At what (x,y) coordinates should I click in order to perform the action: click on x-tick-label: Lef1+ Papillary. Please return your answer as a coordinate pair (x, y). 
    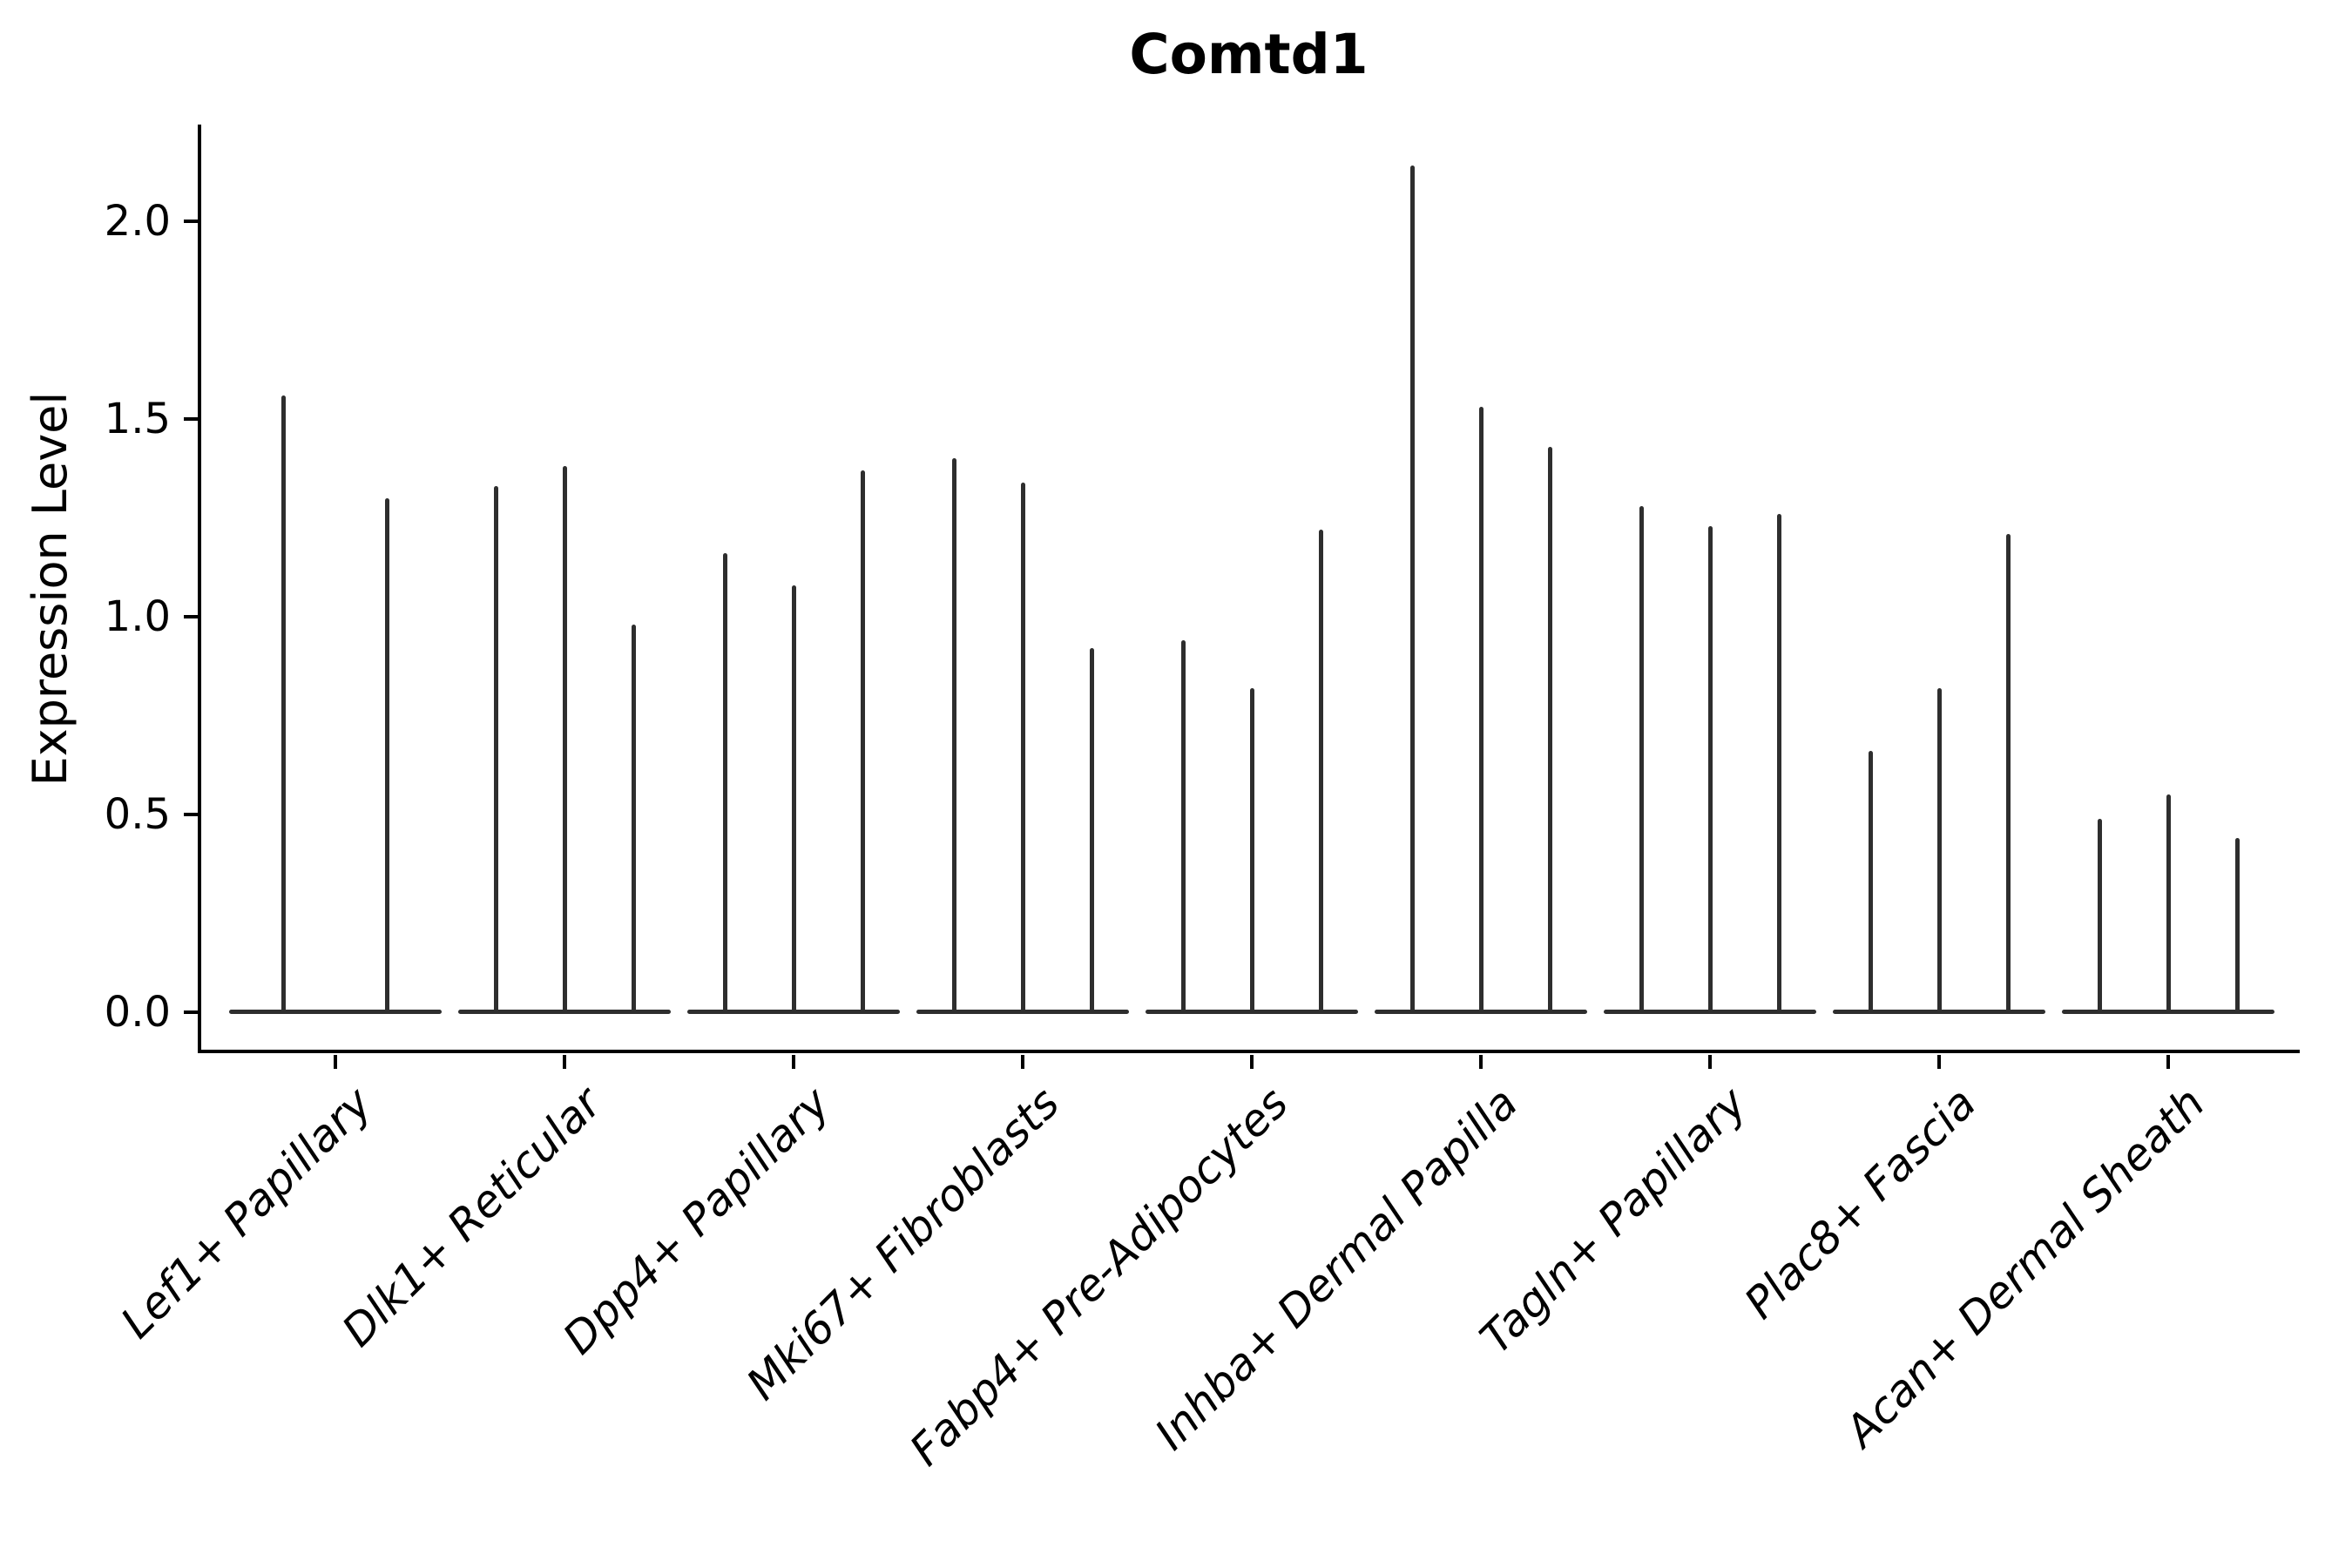
    Looking at the image, I should click on (247, 1213).